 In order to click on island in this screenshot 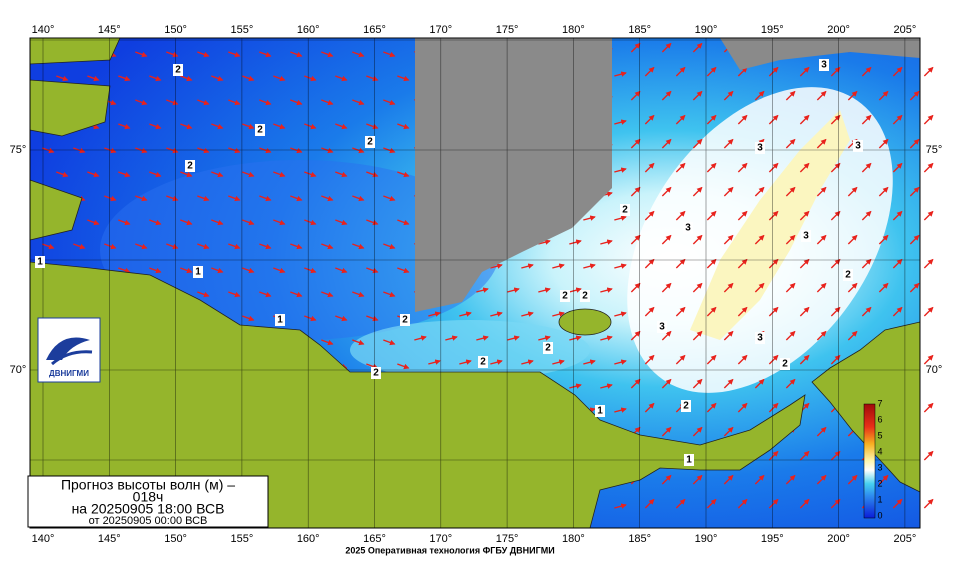, I will do `click(75, 51)`.